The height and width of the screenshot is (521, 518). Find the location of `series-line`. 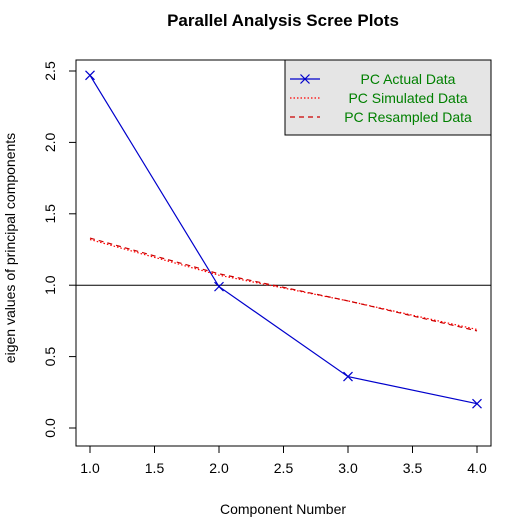

series-line is located at coordinates (283, 284).